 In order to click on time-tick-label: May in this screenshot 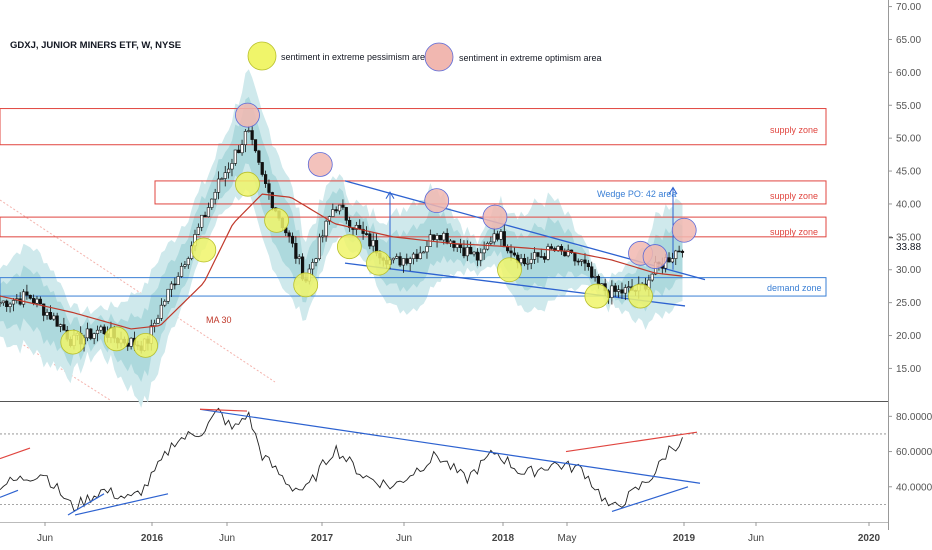, I will do `click(567, 538)`.